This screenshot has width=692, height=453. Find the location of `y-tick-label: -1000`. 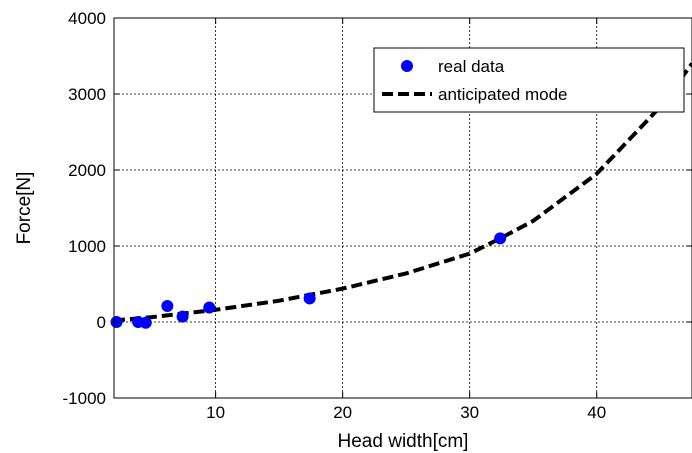

y-tick-label: -1000 is located at coordinates (84, 398).